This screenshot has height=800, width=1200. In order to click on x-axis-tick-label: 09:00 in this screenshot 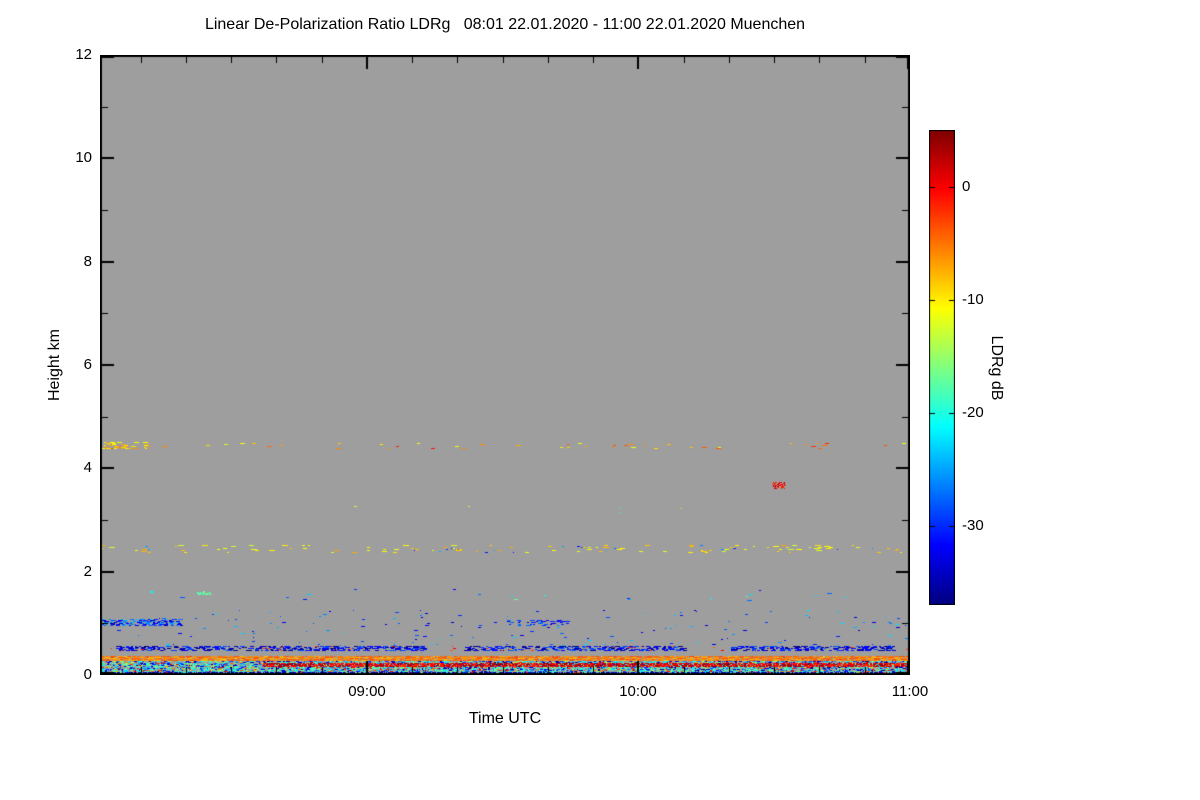, I will do `click(367, 691)`.